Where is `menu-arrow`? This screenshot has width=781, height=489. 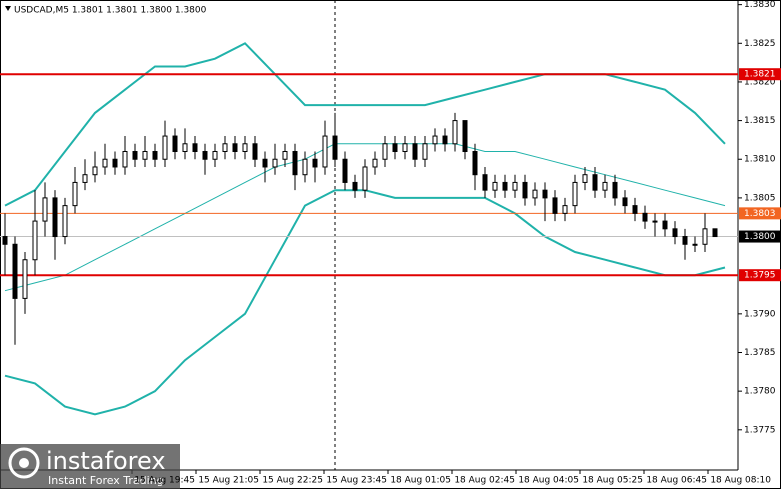
menu-arrow is located at coordinates (8, 8).